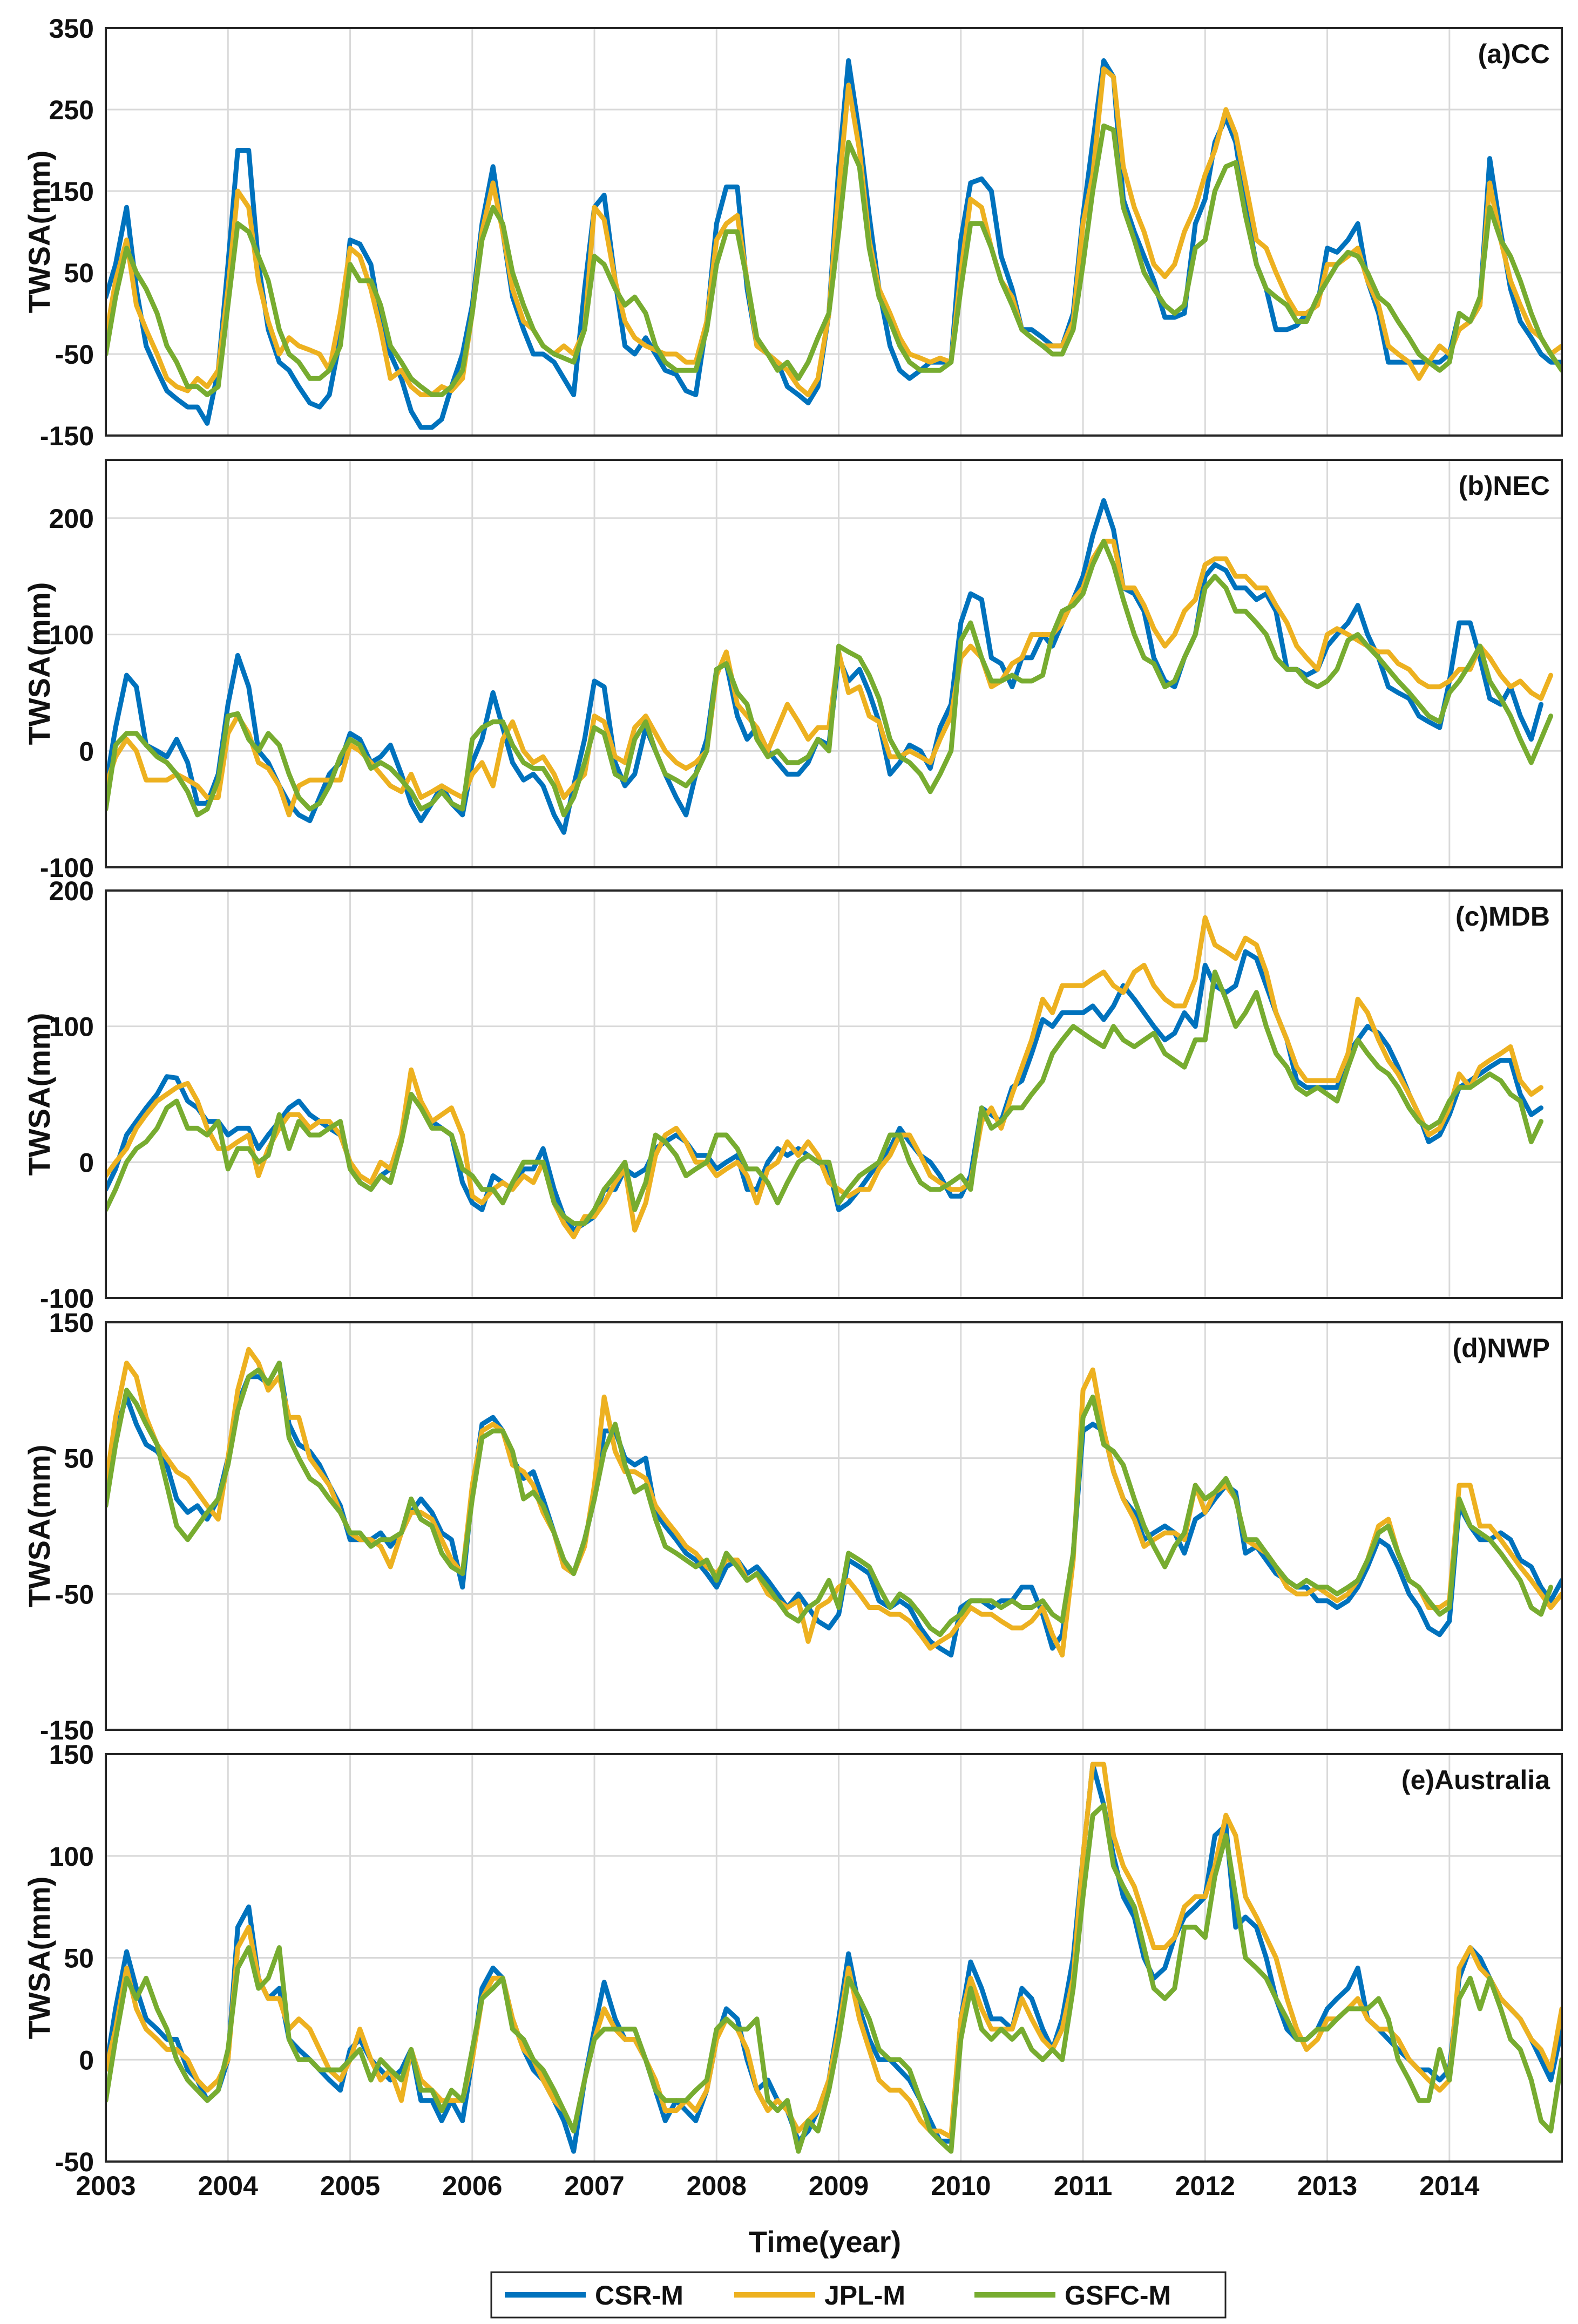 The image size is (1578, 2324). I want to click on panel-title-c-mdb: (c)MDB, so click(1502, 916).